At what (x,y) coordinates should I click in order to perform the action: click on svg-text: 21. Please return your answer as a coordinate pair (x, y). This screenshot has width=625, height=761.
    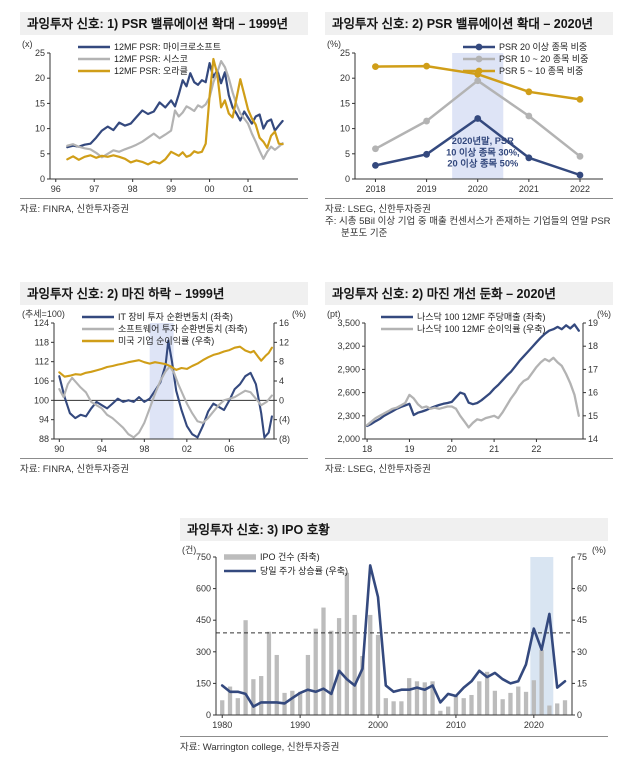
    Looking at the image, I should click on (494, 449).